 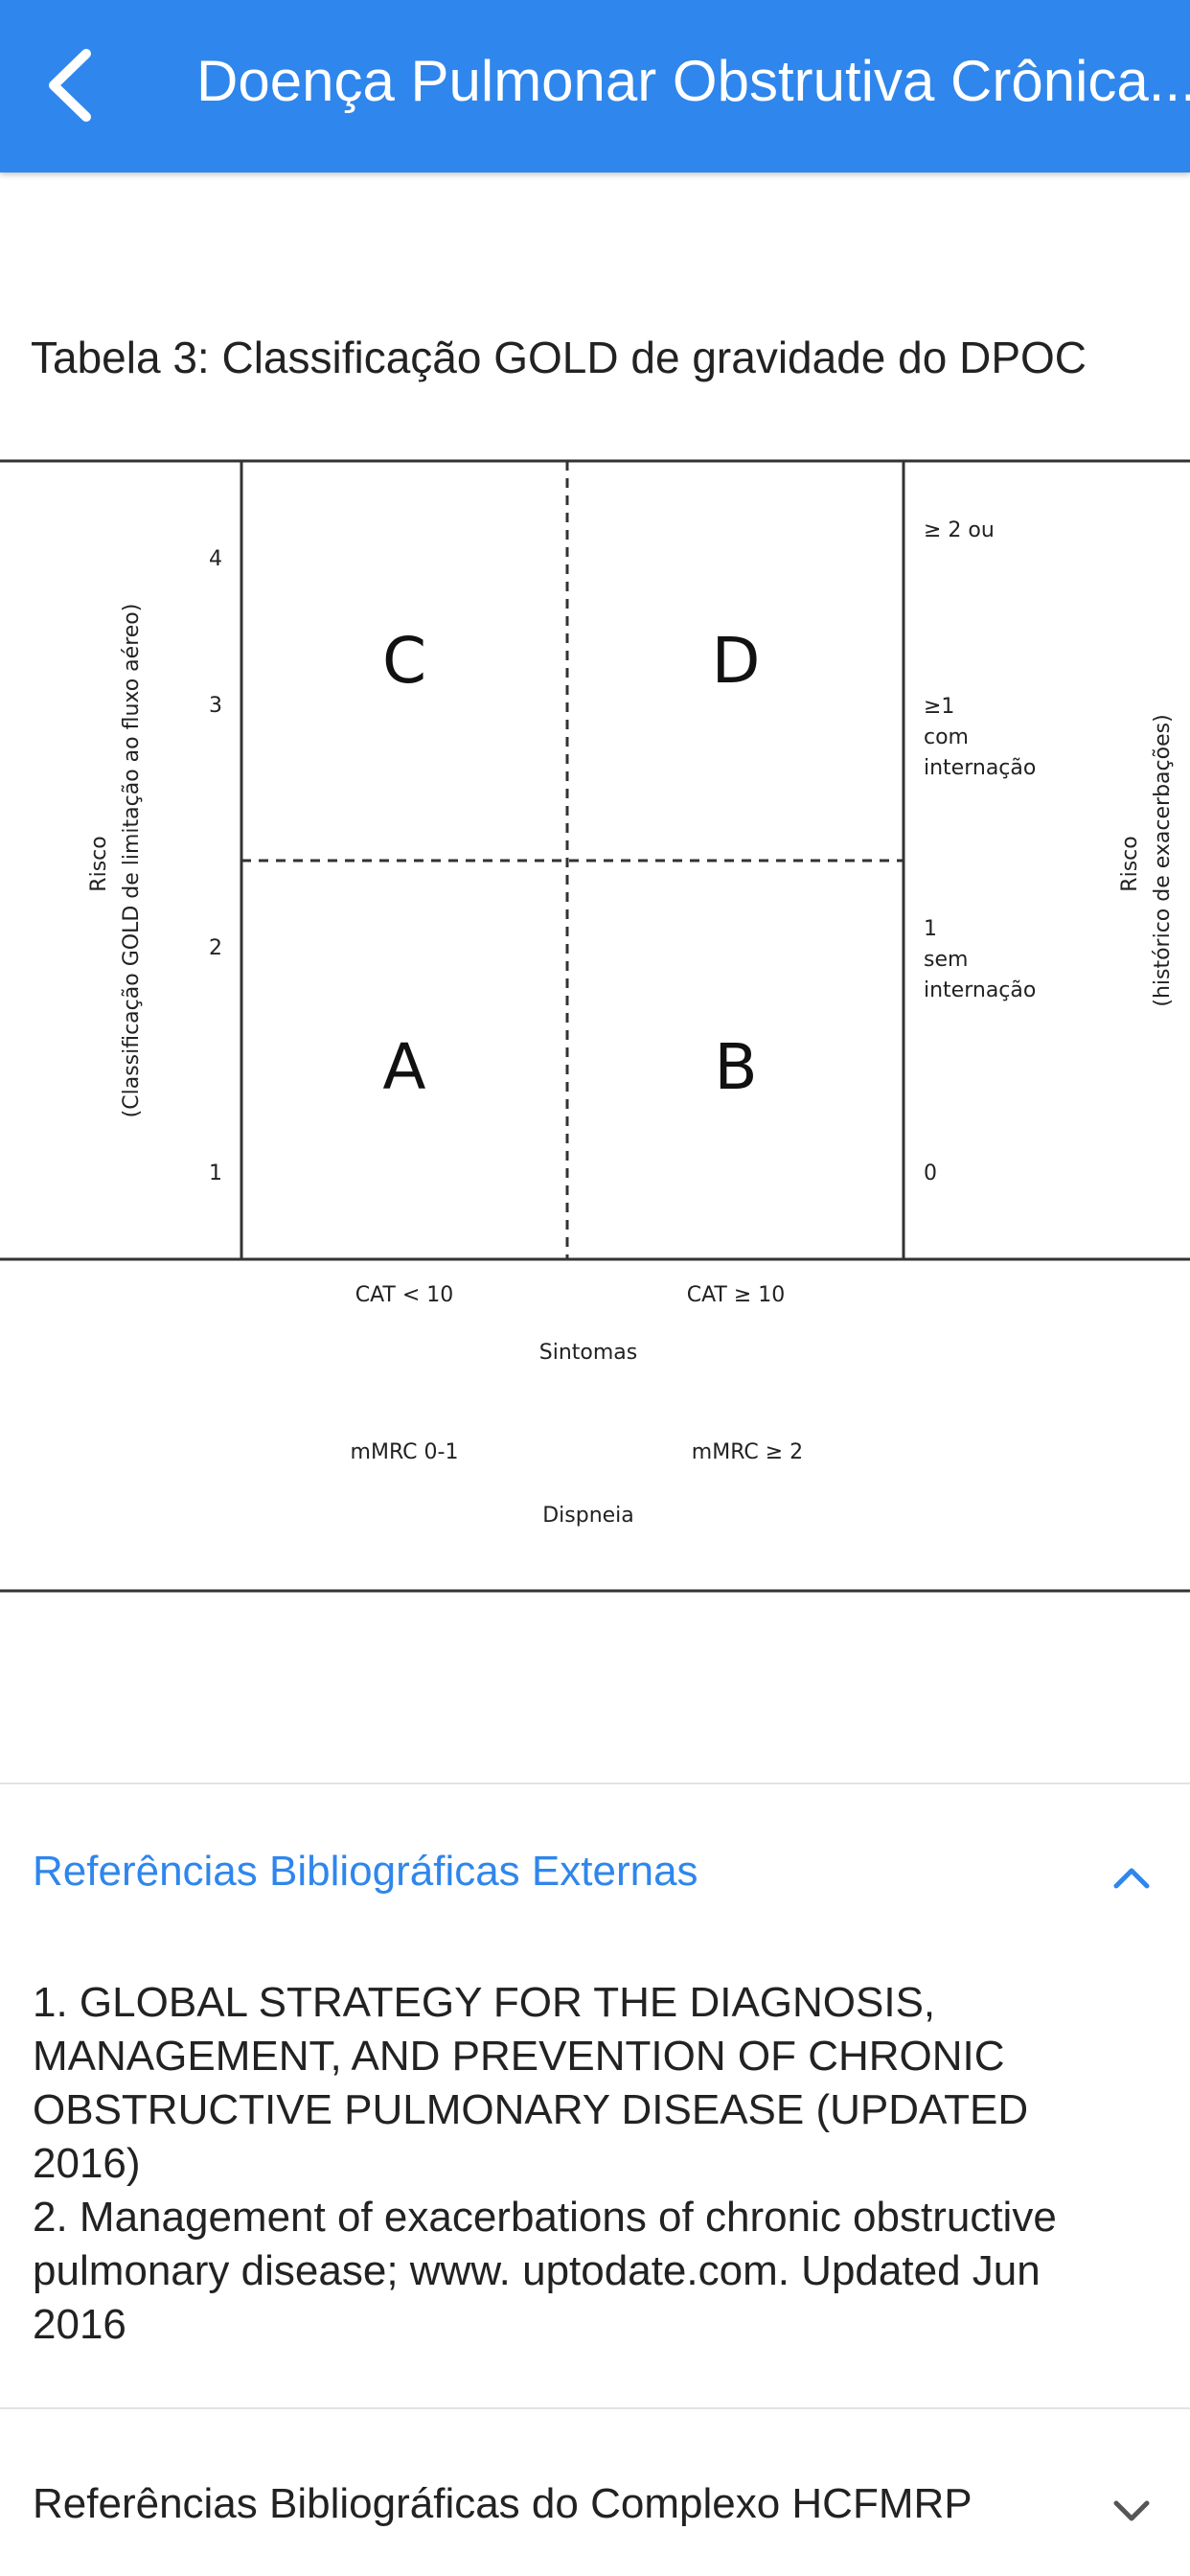 I want to click on right-label-sem: sem, so click(x=946, y=960).